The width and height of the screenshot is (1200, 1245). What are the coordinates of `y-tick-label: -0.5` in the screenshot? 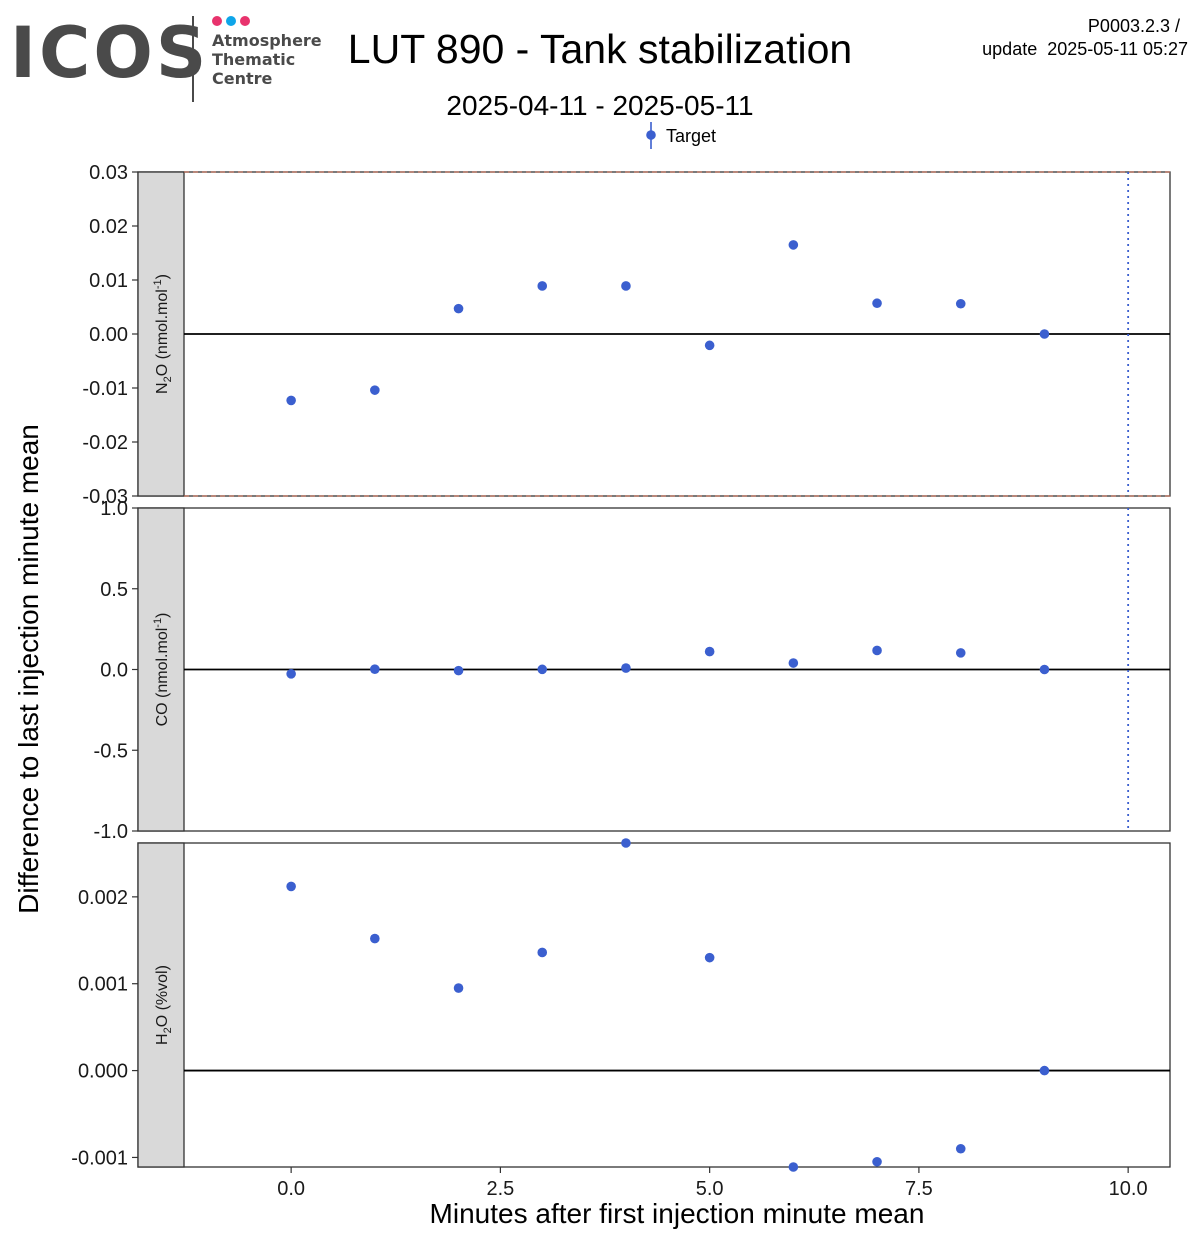 It's located at (111, 751).